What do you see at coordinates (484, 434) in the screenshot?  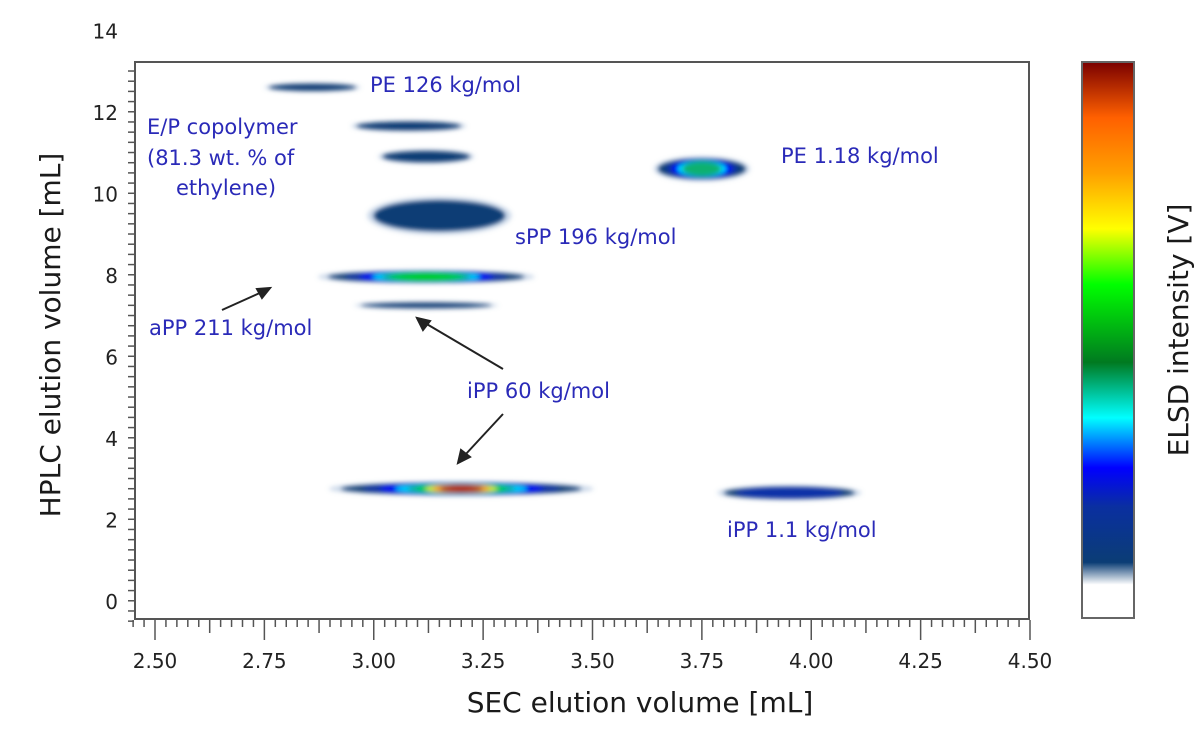 I see `arrow-ipp-lower` at bounding box center [484, 434].